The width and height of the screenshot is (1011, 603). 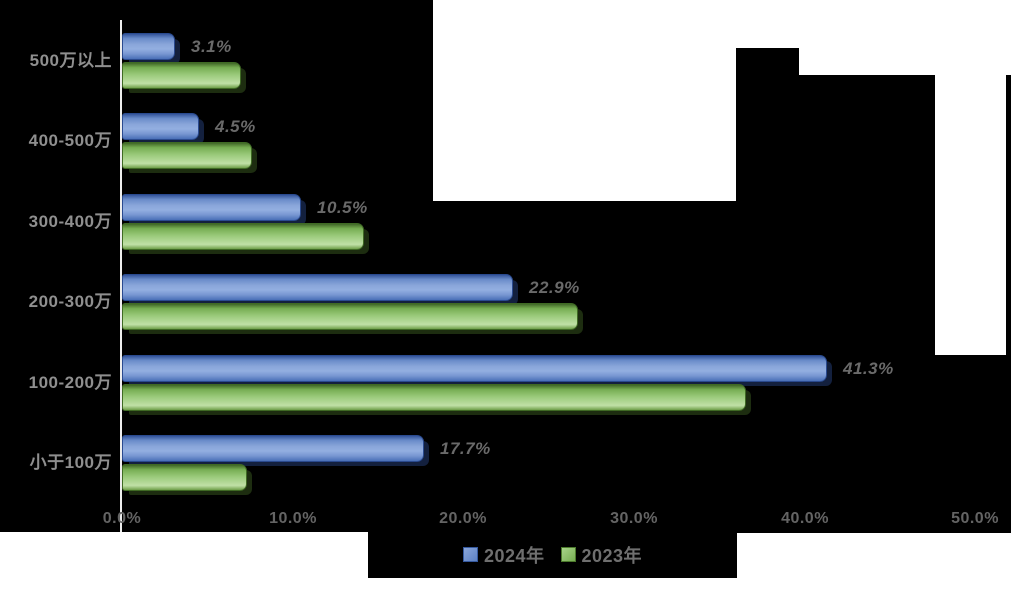 What do you see at coordinates (70, 140) in the screenshot?
I see `category-label: 400-500万` at bounding box center [70, 140].